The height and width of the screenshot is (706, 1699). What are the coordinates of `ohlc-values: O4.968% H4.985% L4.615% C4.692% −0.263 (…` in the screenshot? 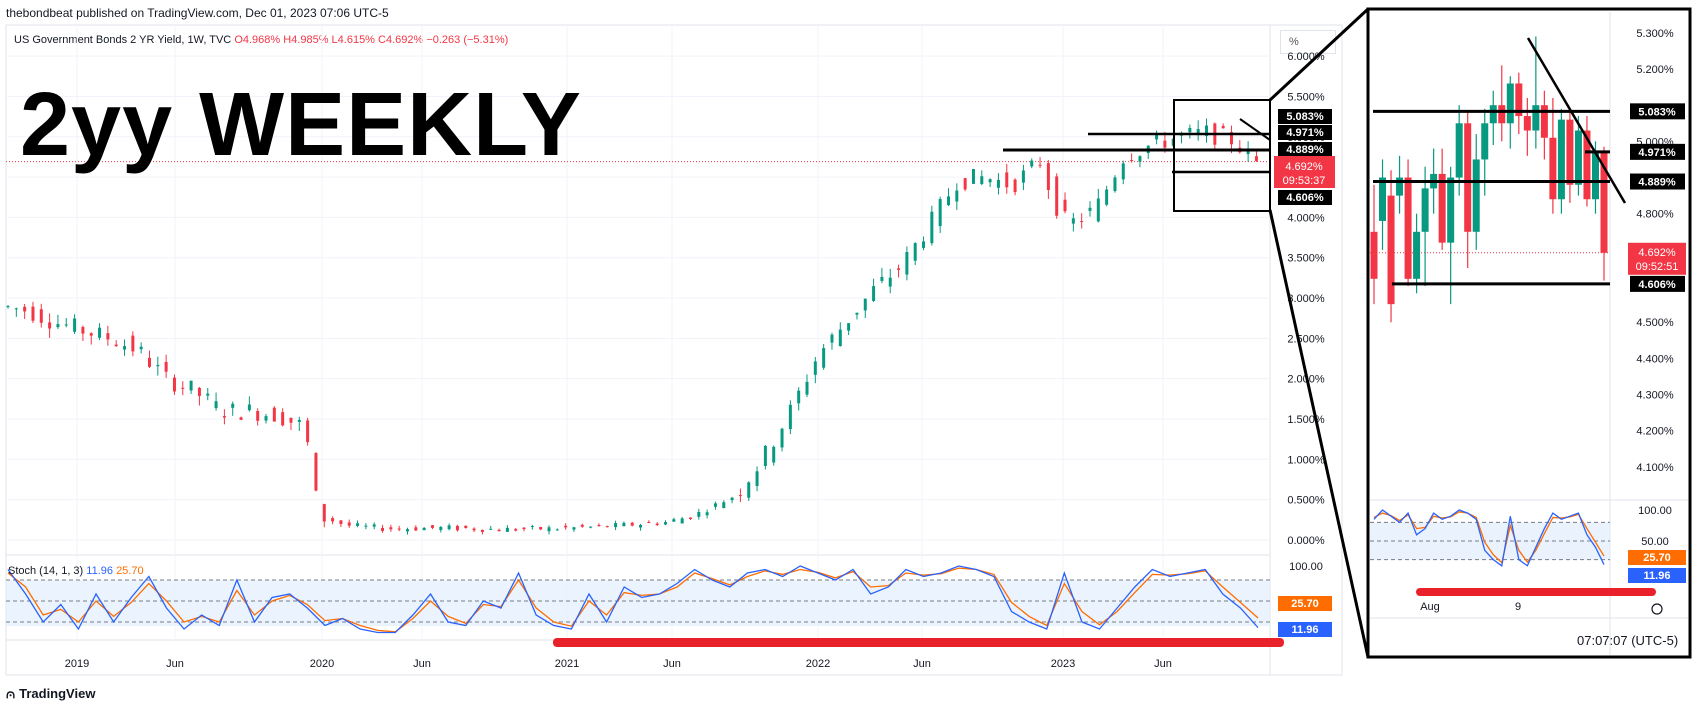 It's located at (371, 40).